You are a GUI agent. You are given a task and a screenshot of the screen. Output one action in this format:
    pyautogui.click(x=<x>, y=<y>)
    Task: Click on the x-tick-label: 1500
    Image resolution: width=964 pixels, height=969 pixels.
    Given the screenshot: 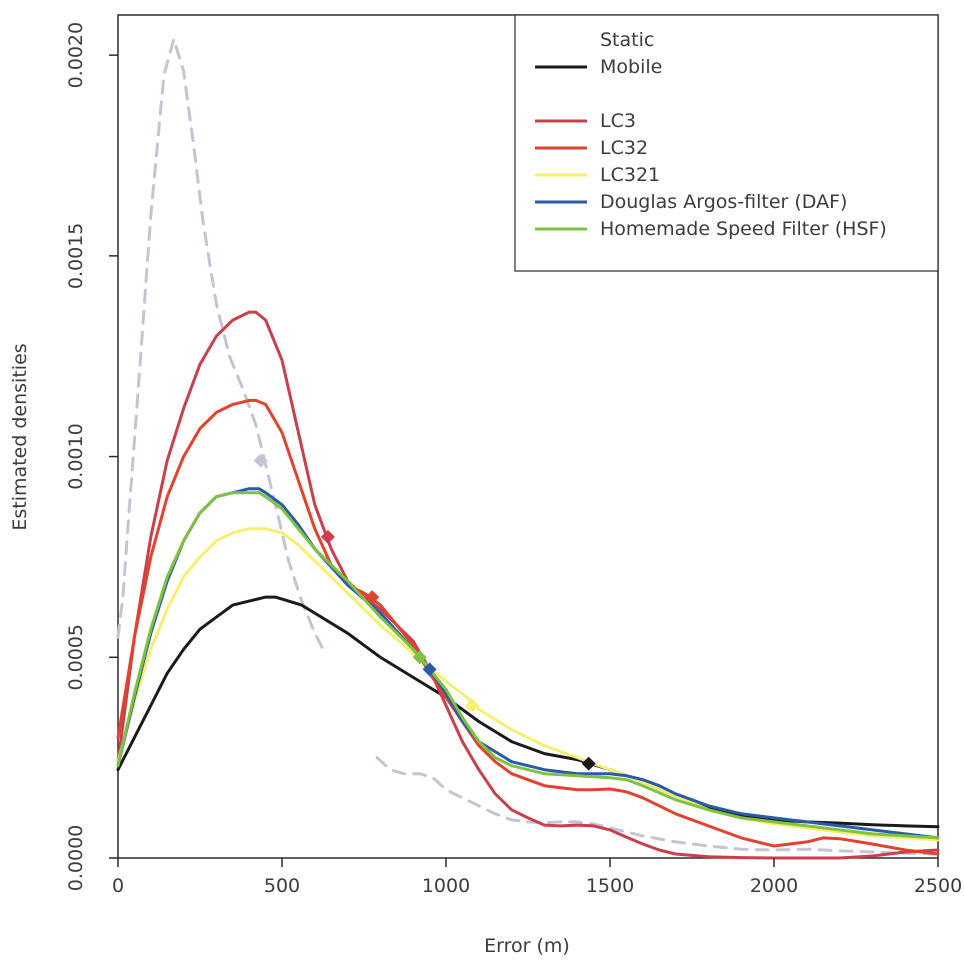 What is the action you would take?
    pyautogui.click(x=610, y=886)
    